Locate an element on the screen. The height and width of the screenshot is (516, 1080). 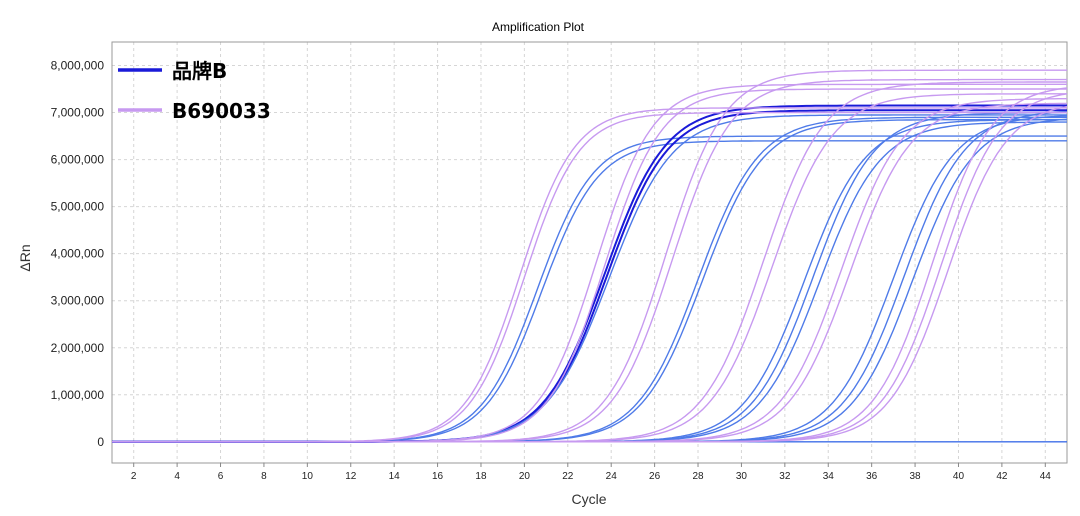
x-tick-label: 18 is located at coordinates (481, 476).